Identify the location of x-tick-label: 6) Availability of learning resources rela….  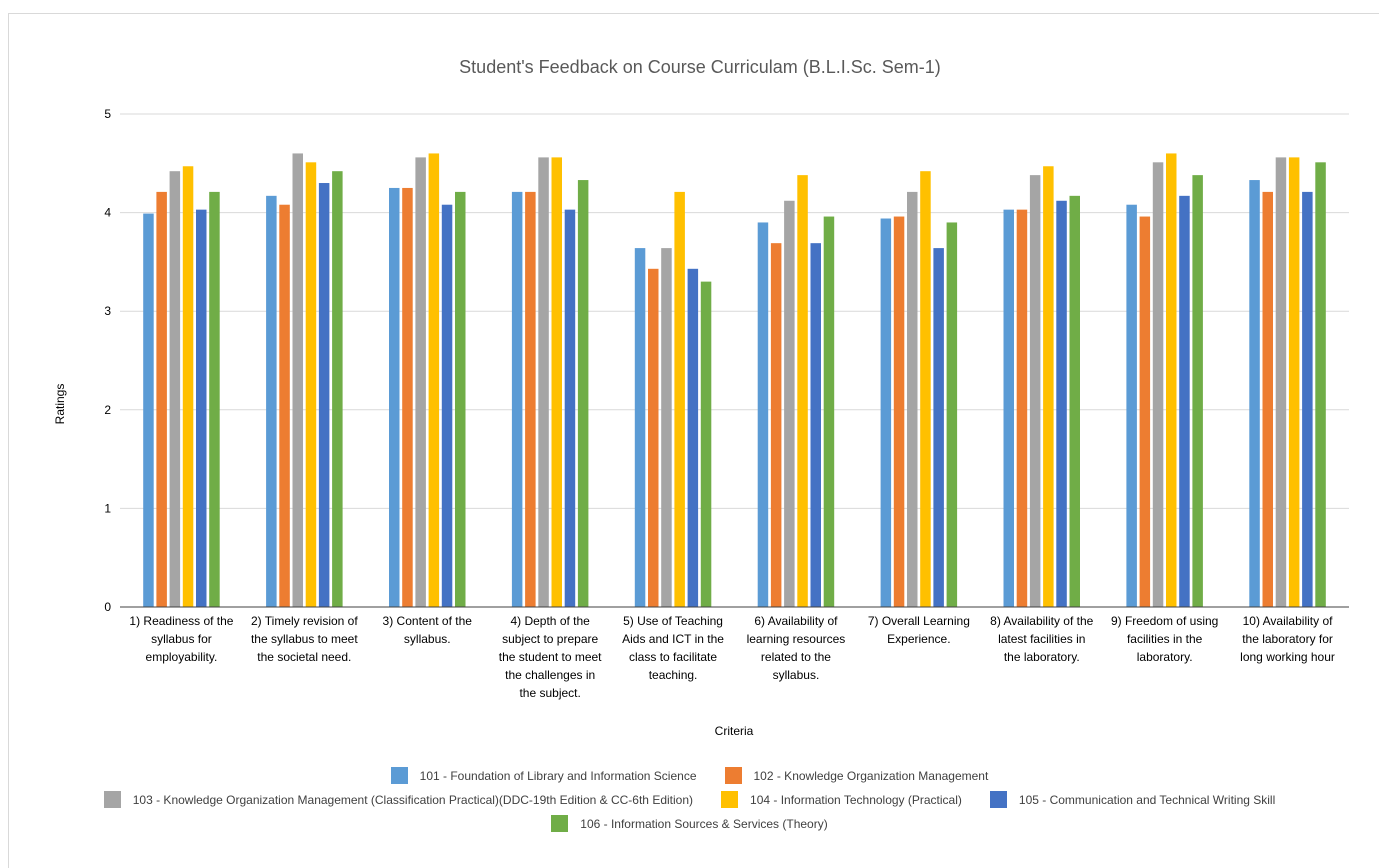
(796, 648).